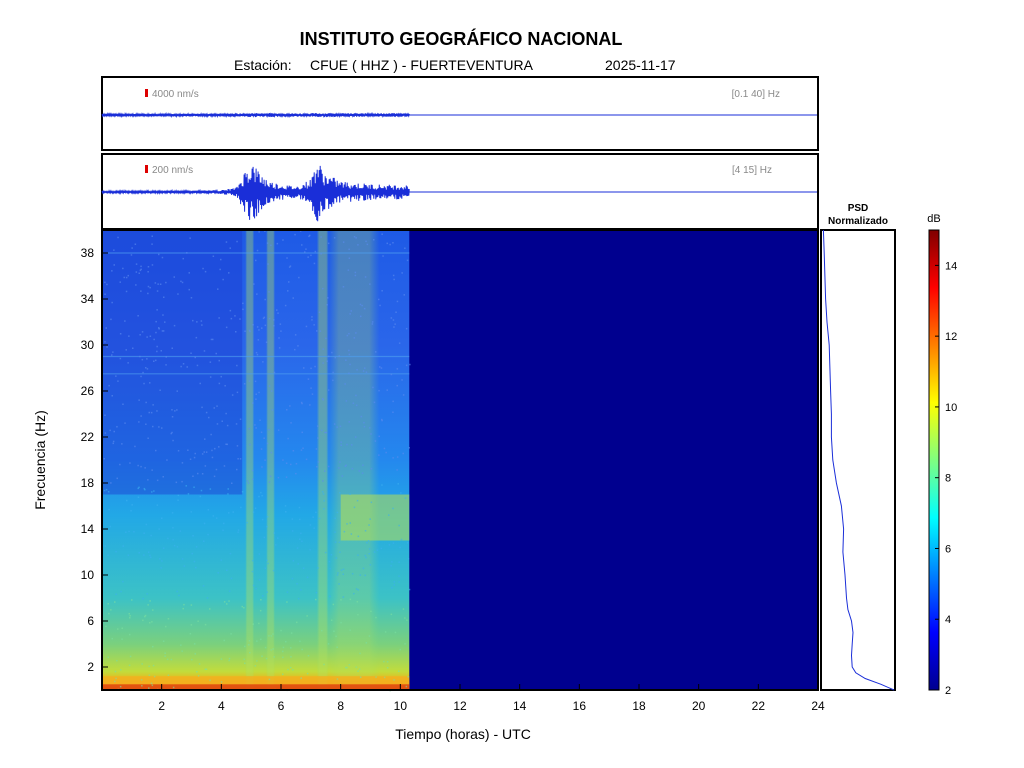 The image size is (1024, 768). What do you see at coordinates (858, 221) in the screenshot?
I see `psd-subtitle: Normalizado` at bounding box center [858, 221].